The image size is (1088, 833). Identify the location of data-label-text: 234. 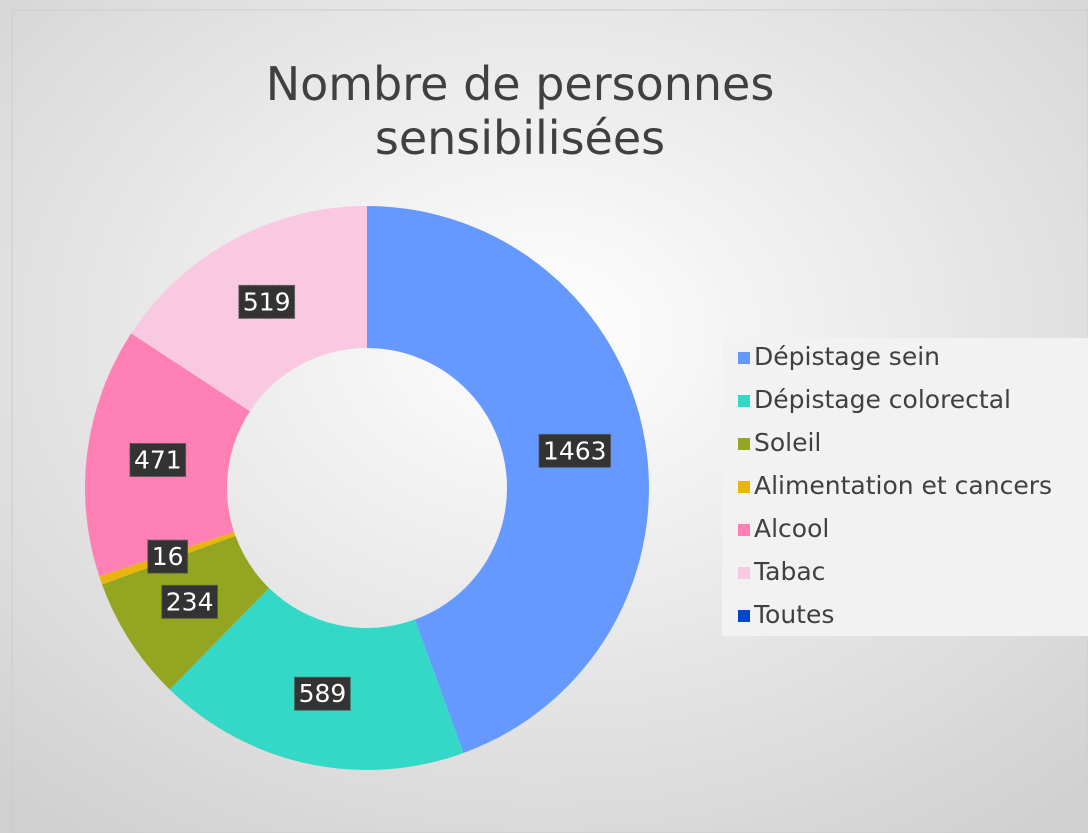
(190, 601).